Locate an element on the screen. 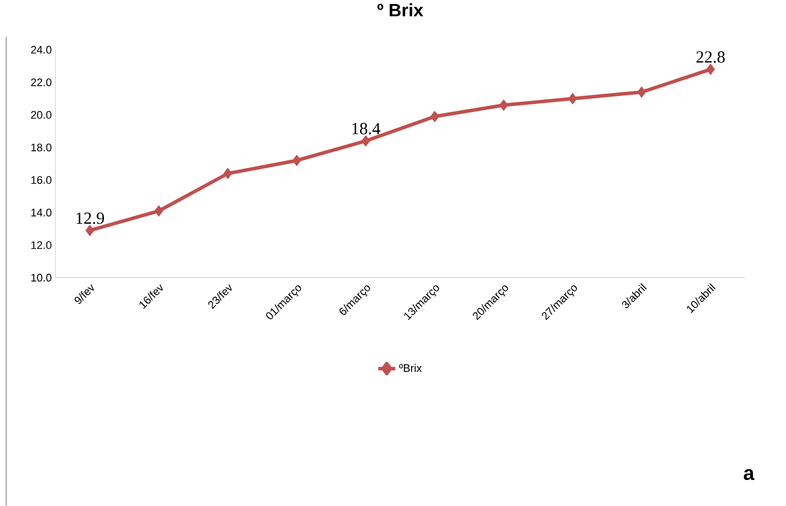 The image size is (786, 506). data-label: 18.4 is located at coordinates (366, 128).